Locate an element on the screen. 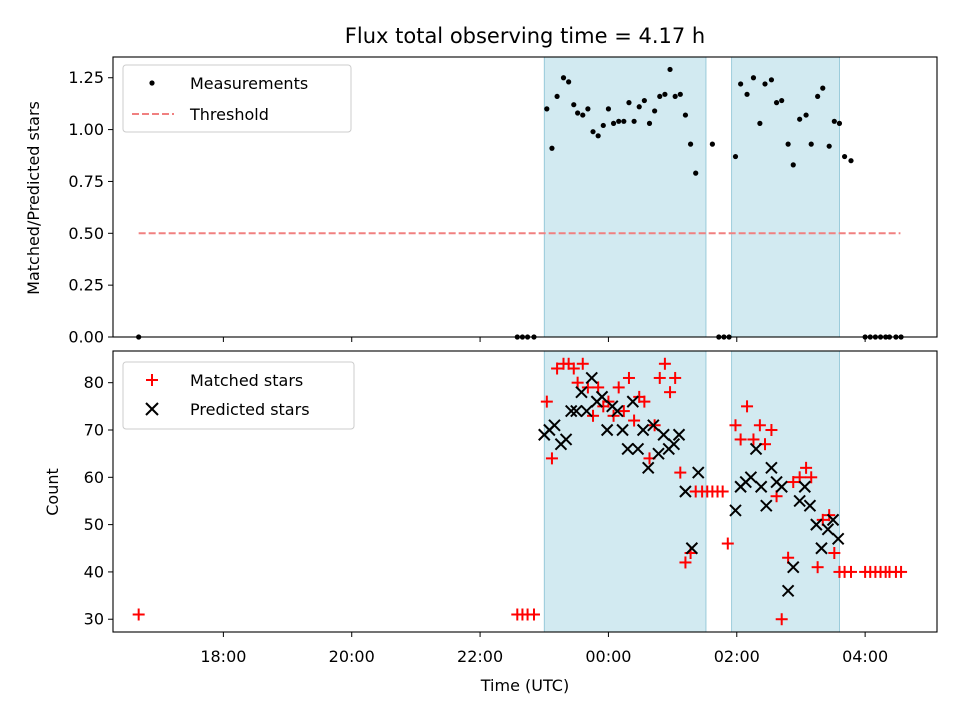 The height and width of the screenshot is (720, 960). x-tick-label-2200: 22:00 is located at coordinates (480, 656).